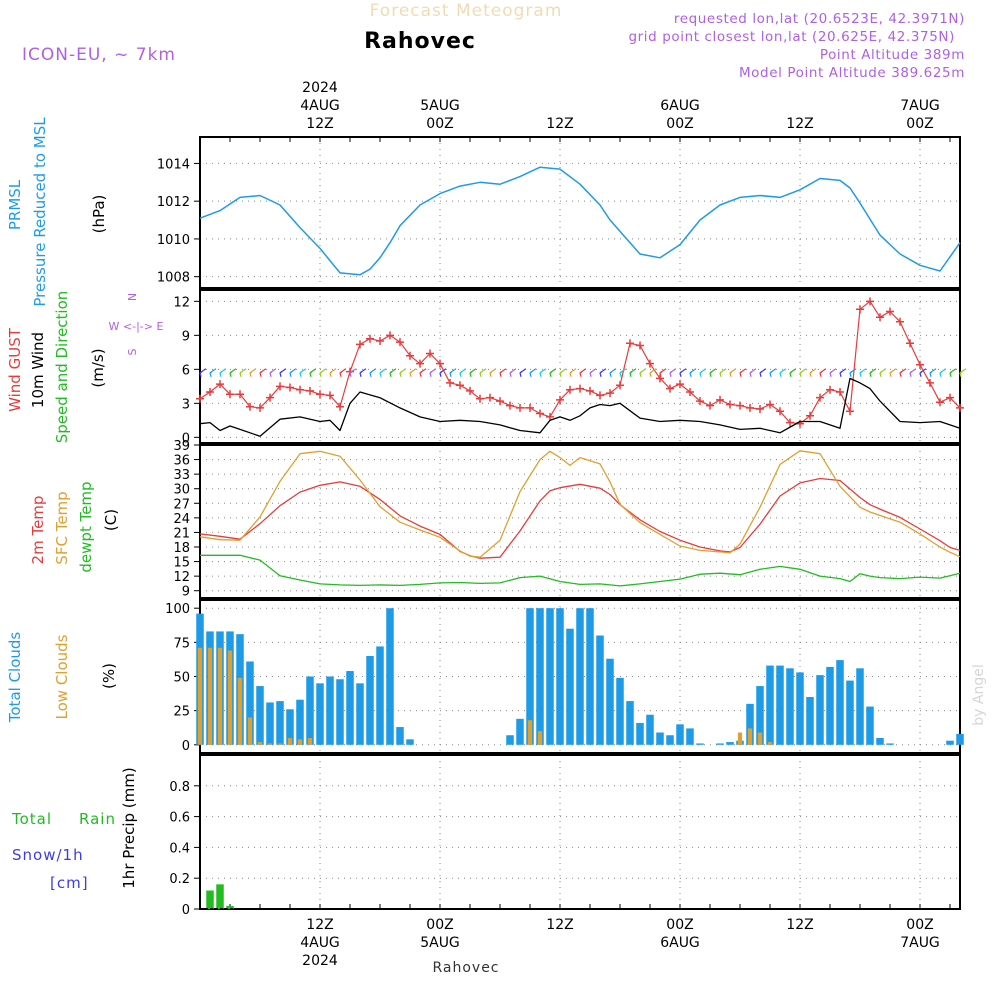  Describe the element at coordinates (580, 832) in the screenshot. I see `precip-frame` at that location.